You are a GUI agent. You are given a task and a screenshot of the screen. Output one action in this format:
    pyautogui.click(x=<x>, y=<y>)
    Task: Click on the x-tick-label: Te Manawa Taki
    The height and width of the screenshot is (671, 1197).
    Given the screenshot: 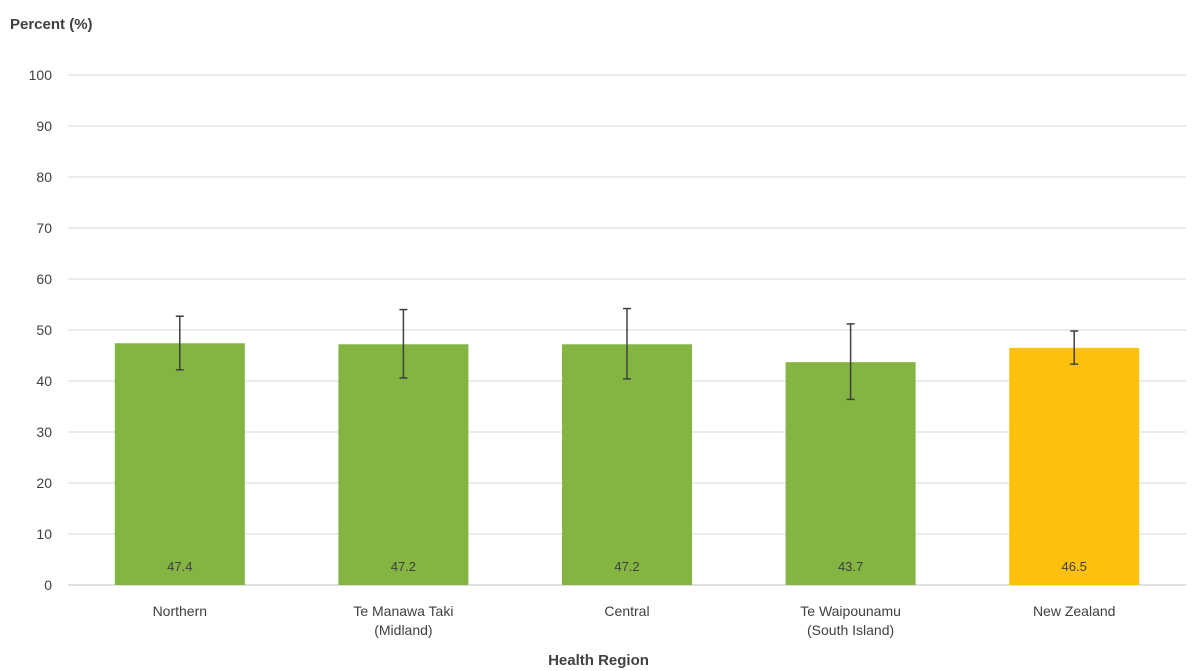 What is the action you would take?
    pyautogui.click(x=403, y=611)
    